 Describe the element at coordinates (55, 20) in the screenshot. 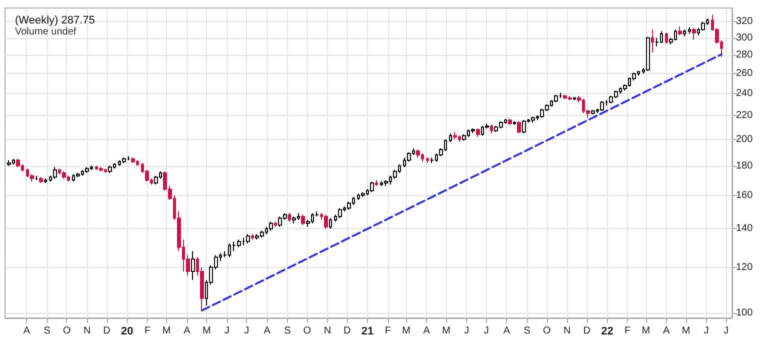

I see `text: (Weekly) 287.75` at that location.